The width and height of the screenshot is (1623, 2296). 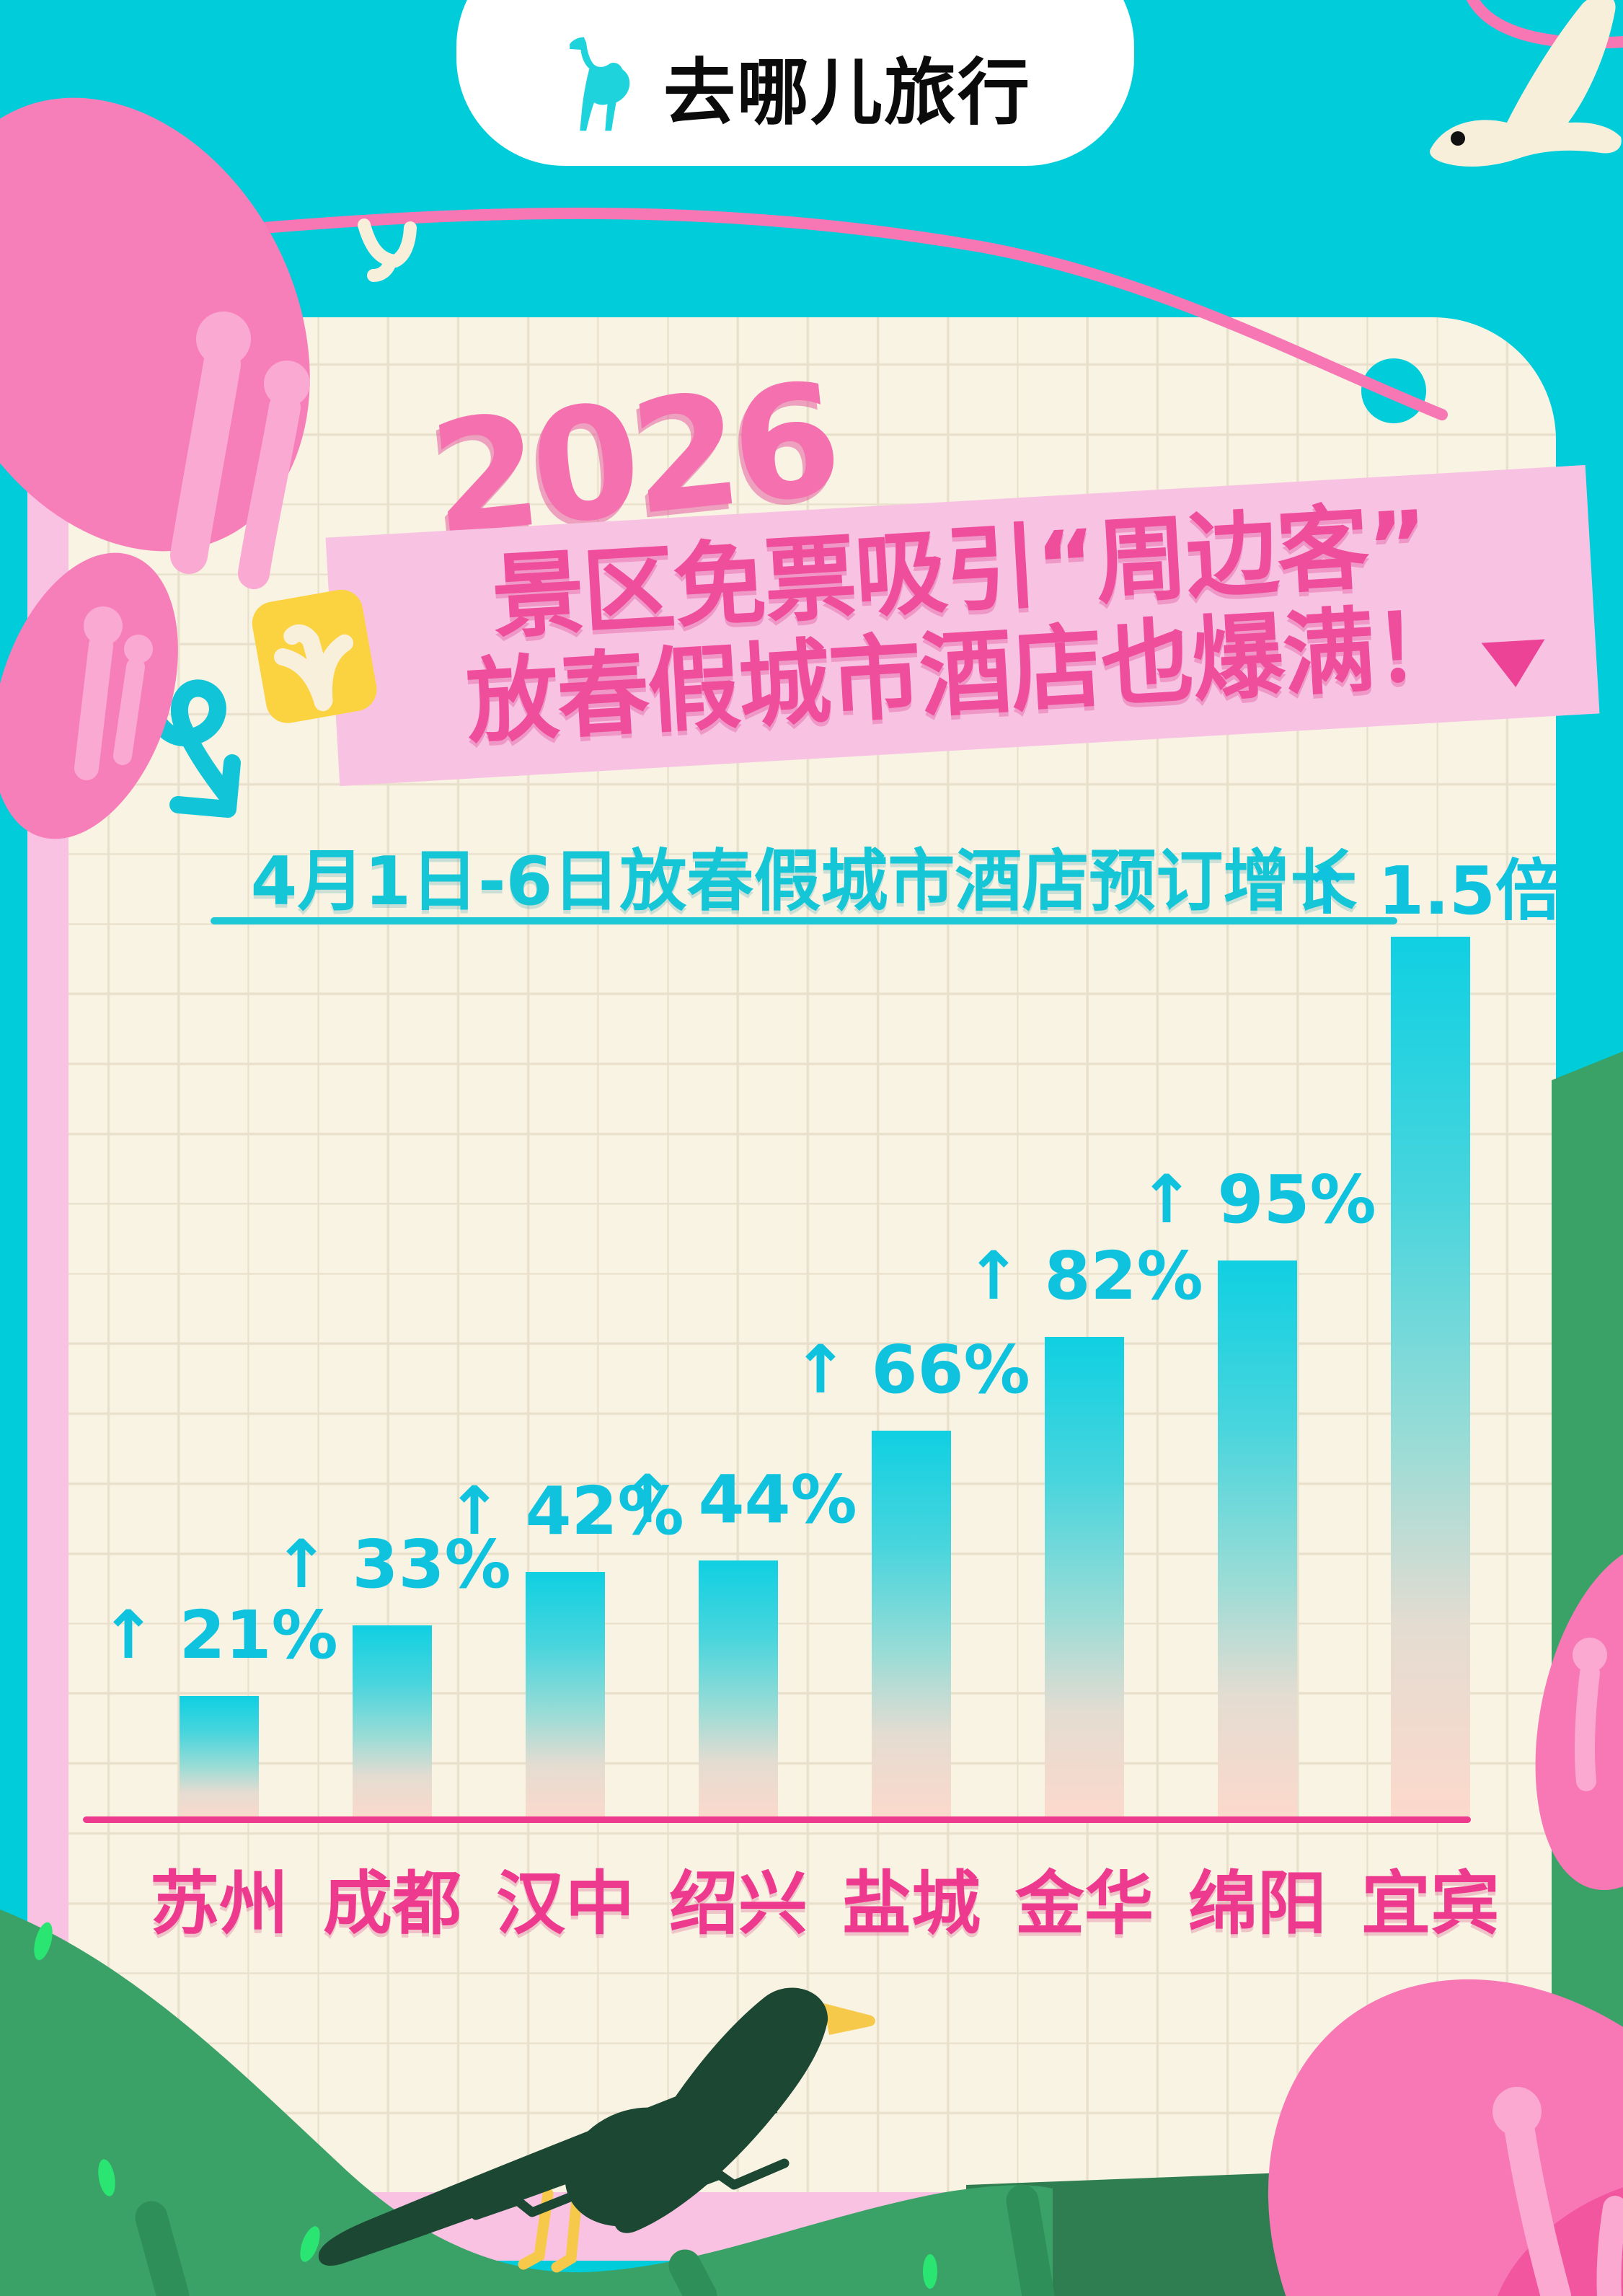 What do you see at coordinates (565, 1511) in the screenshot?
I see `bar-value-label: ↑ 42%` at bounding box center [565, 1511].